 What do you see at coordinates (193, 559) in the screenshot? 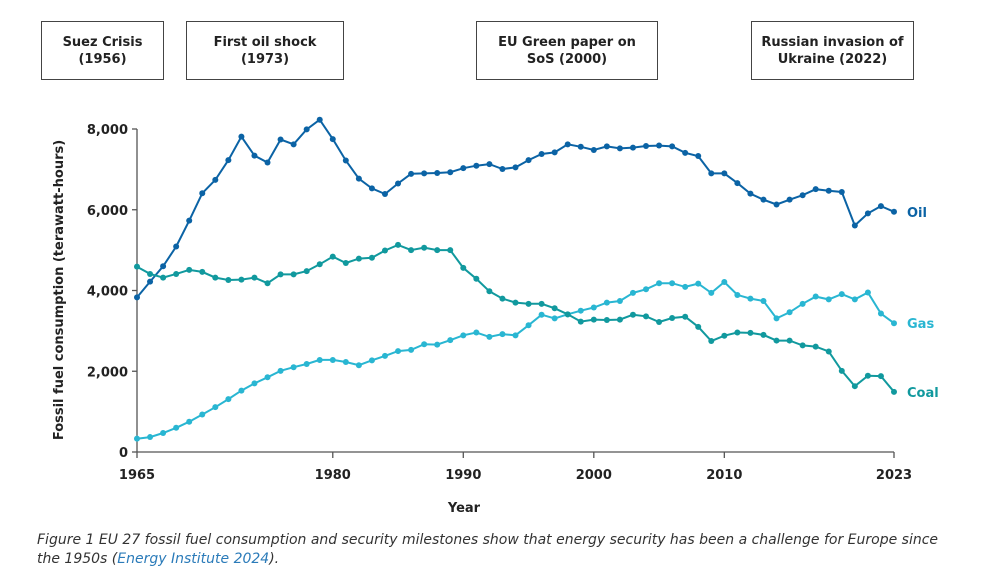
I see `caption-source-link: Energy Institute 2024` at bounding box center [193, 559].